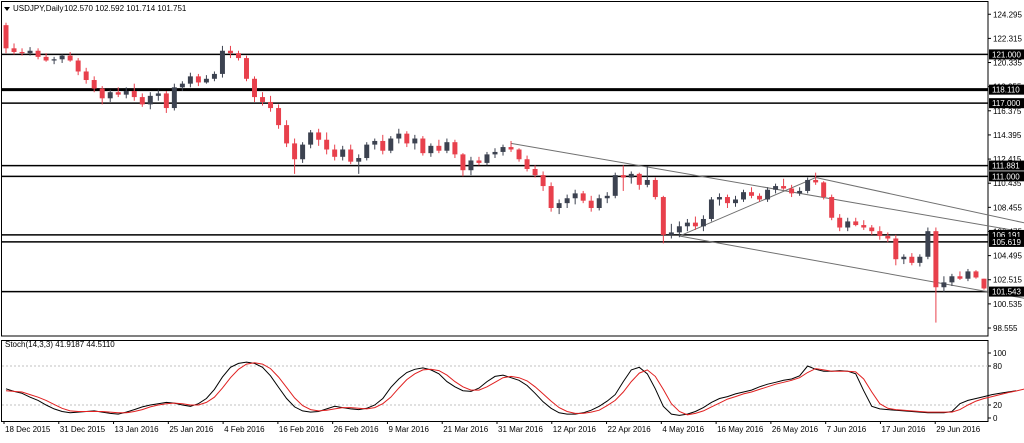  What do you see at coordinates (795, 429) in the screenshot?
I see `time-axis-tick-label: 26 May 2016` at bounding box center [795, 429].